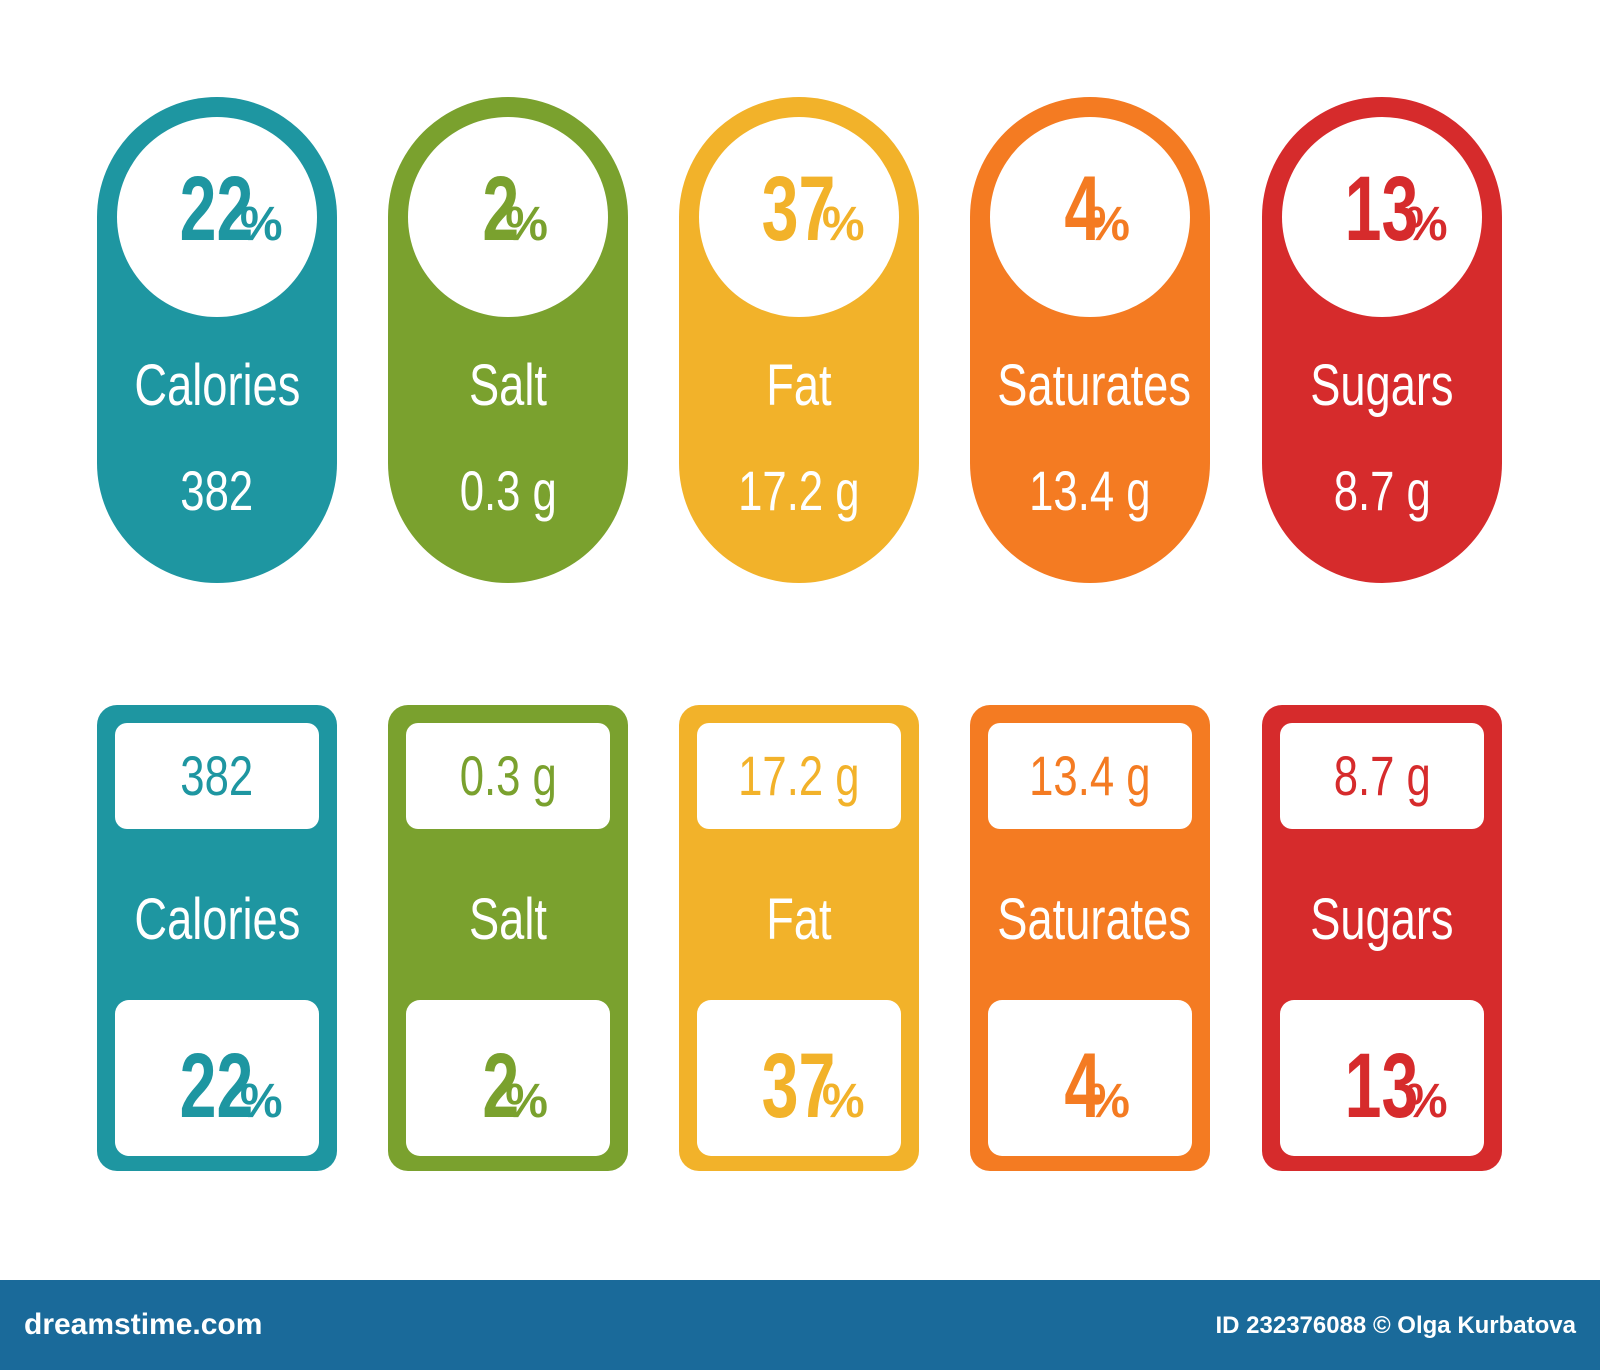  What do you see at coordinates (143, 1324) in the screenshot?
I see `brand-logo-text: dreamstime.com` at bounding box center [143, 1324].